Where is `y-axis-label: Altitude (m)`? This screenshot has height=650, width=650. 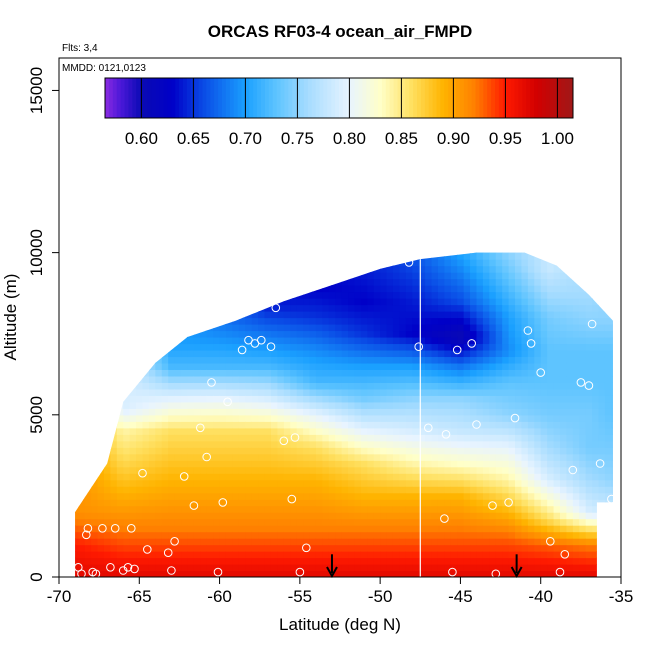
y-axis-label: Altitude (m) is located at coordinates (10, 317).